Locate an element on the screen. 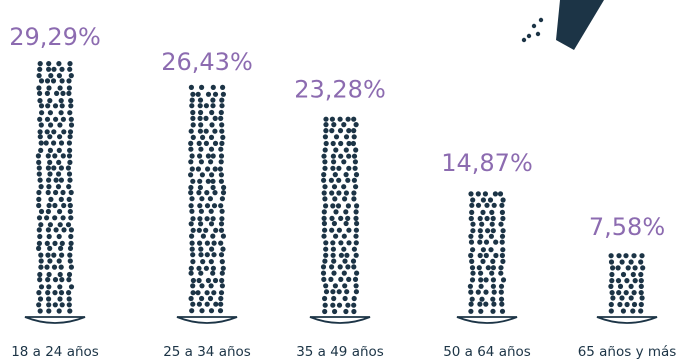  value-label: 14,87% is located at coordinates (487, 163).